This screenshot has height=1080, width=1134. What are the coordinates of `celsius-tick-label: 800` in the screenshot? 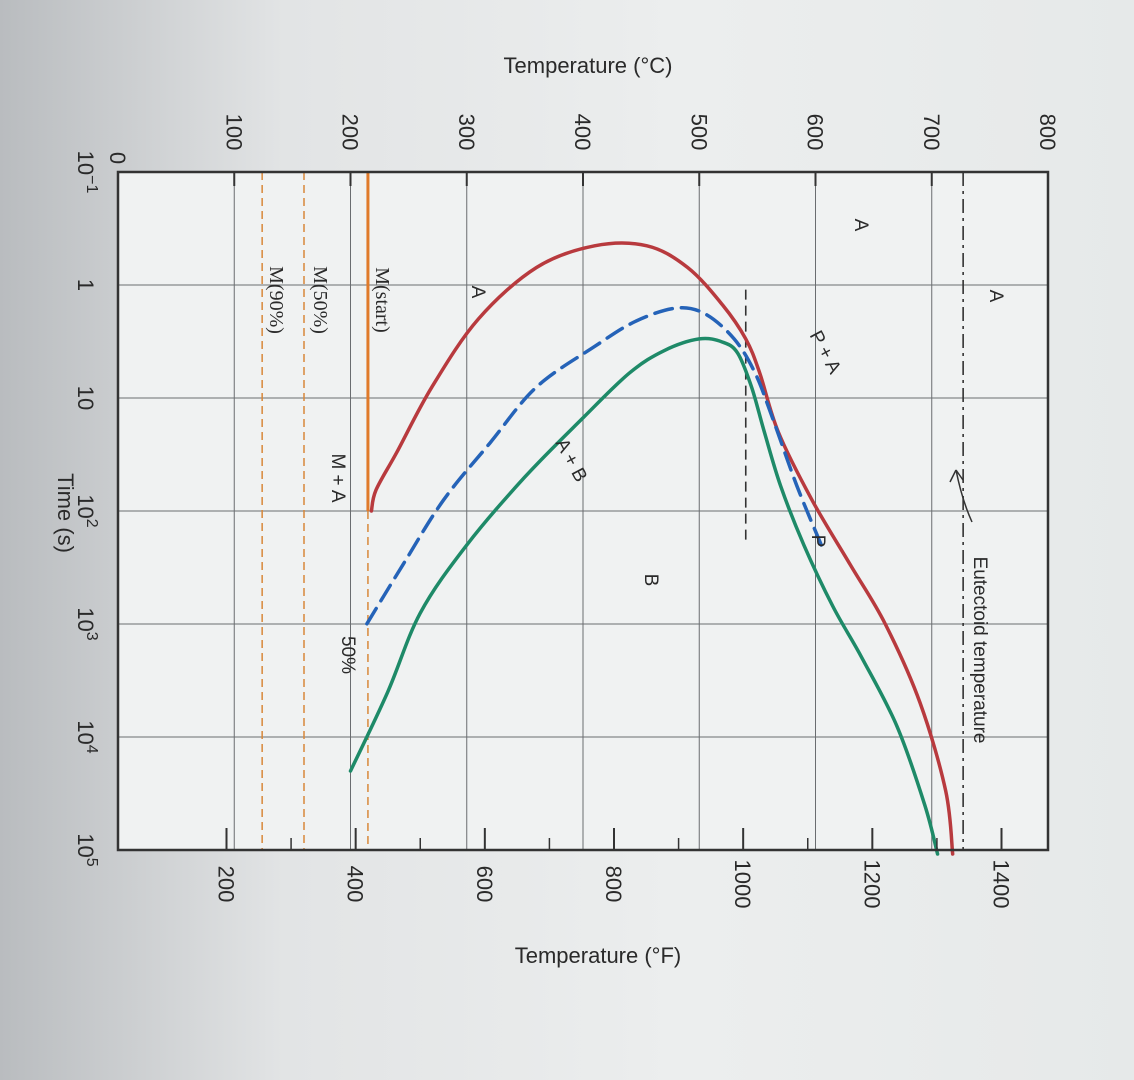 It's located at (1047, 132).